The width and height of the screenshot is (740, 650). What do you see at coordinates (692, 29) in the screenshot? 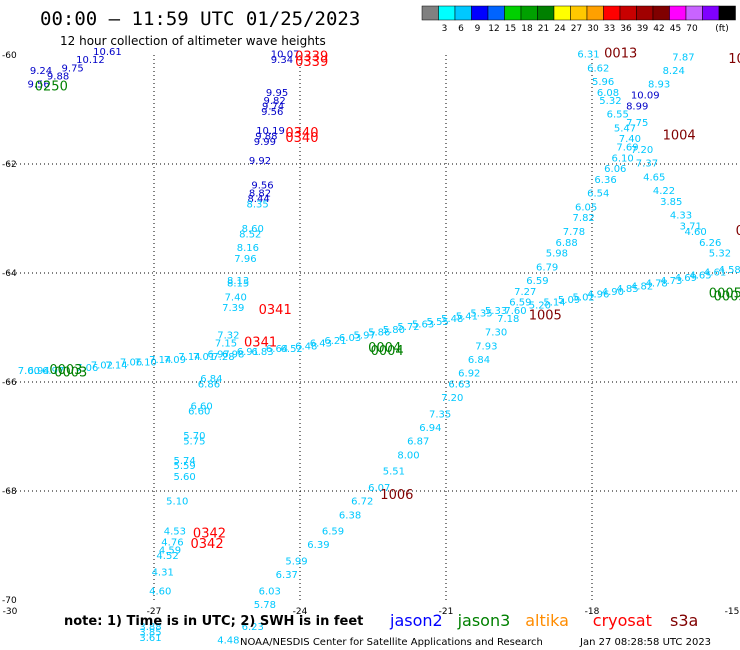
I see `colorbar-tick-label: 70` at bounding box center [692, 29].